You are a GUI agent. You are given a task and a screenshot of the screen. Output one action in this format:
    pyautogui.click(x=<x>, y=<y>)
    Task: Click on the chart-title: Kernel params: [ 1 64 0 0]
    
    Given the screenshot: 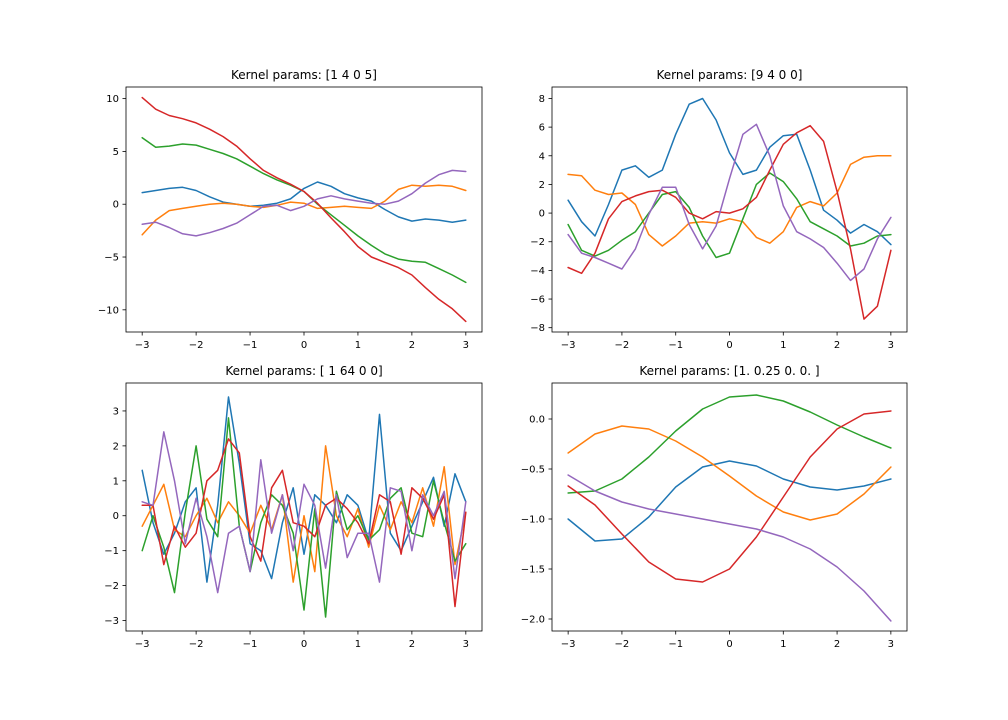 What is the action you would take?
    pyautogui.click(x=303, y=371)
    